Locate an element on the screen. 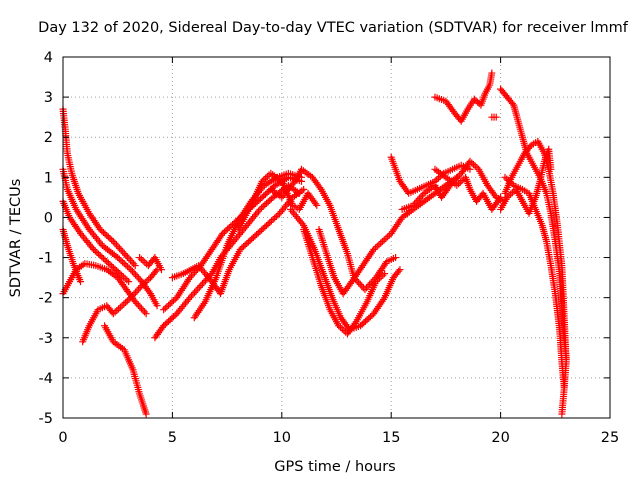 This screenshot has width=640, height=480. y-tick-label: -5 is located at coordinates (46, 419).